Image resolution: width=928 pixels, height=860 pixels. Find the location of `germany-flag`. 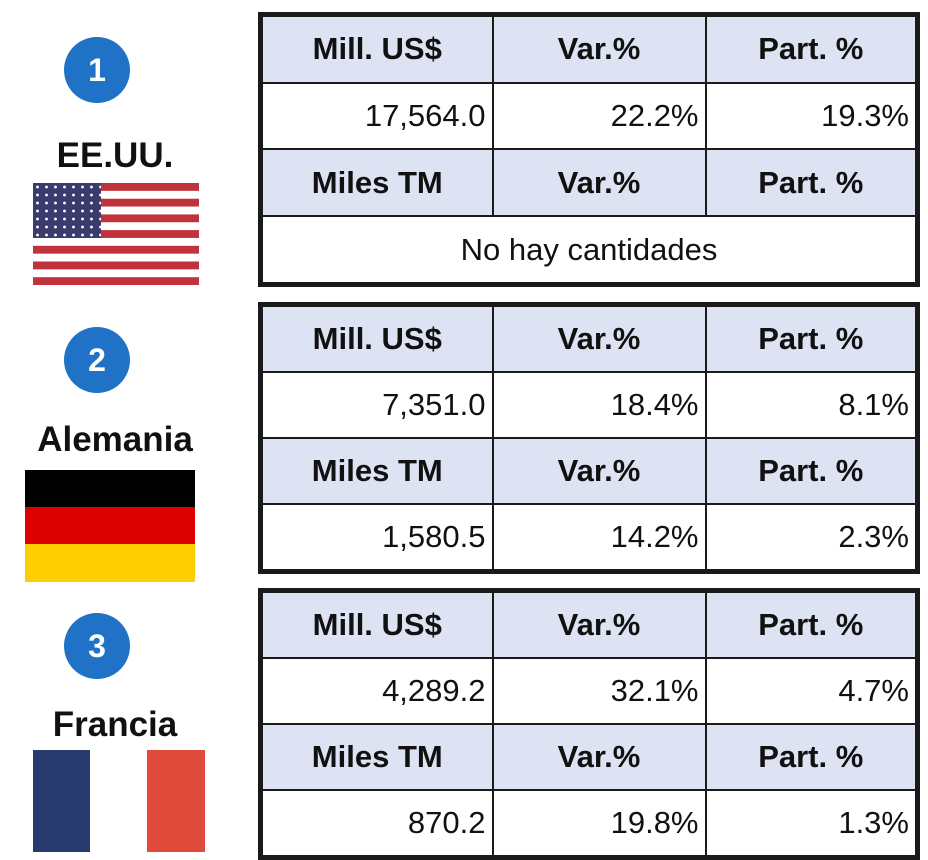

germany-flag is located at coordinates (110, 526).